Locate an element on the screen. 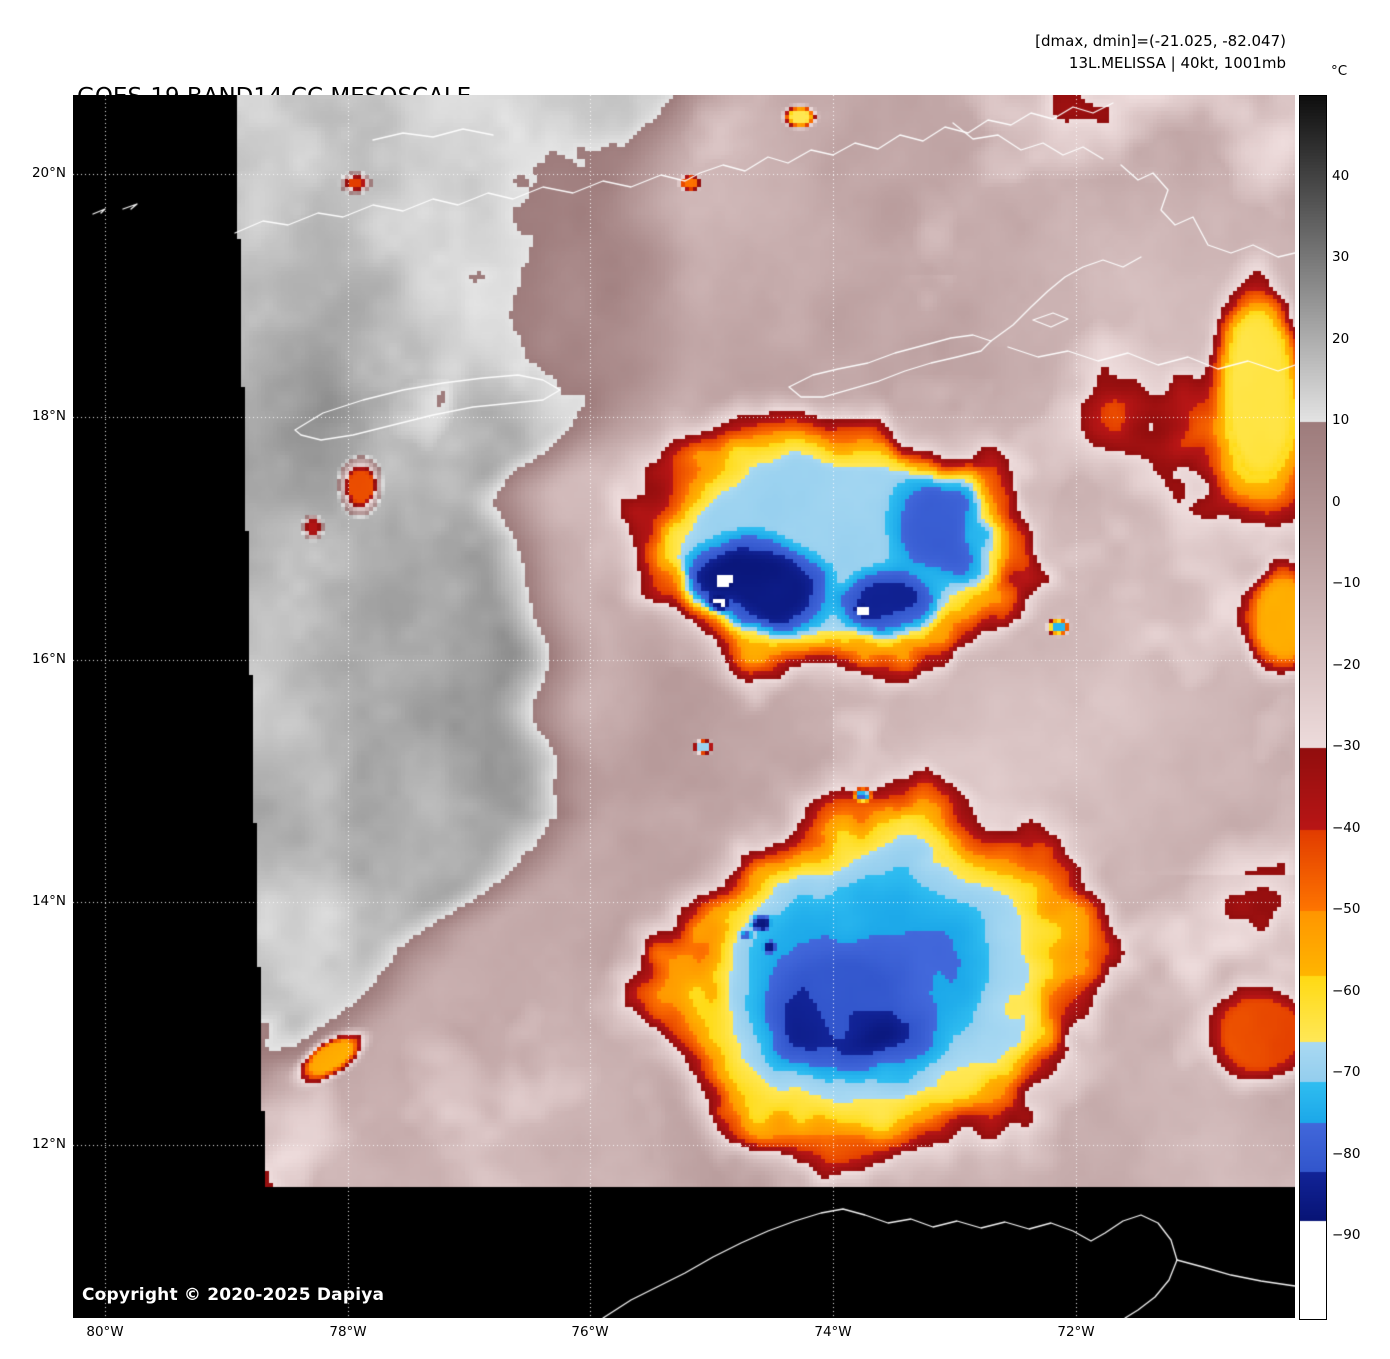 The width and height of the screenshot is (1390, 1359). colorbar-tick-label: −40 is located at coordinates (1346, 827).